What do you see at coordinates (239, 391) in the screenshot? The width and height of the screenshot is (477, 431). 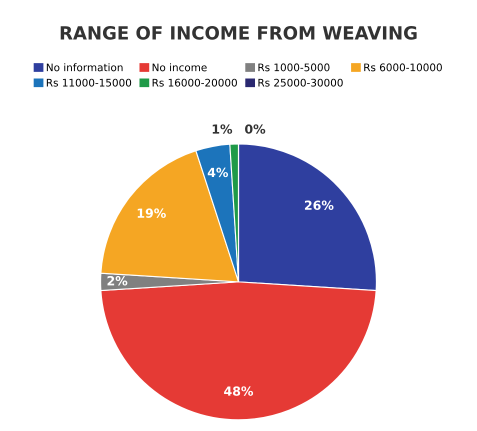 I see `data-label: 48%` at bounding box center [239, 391].